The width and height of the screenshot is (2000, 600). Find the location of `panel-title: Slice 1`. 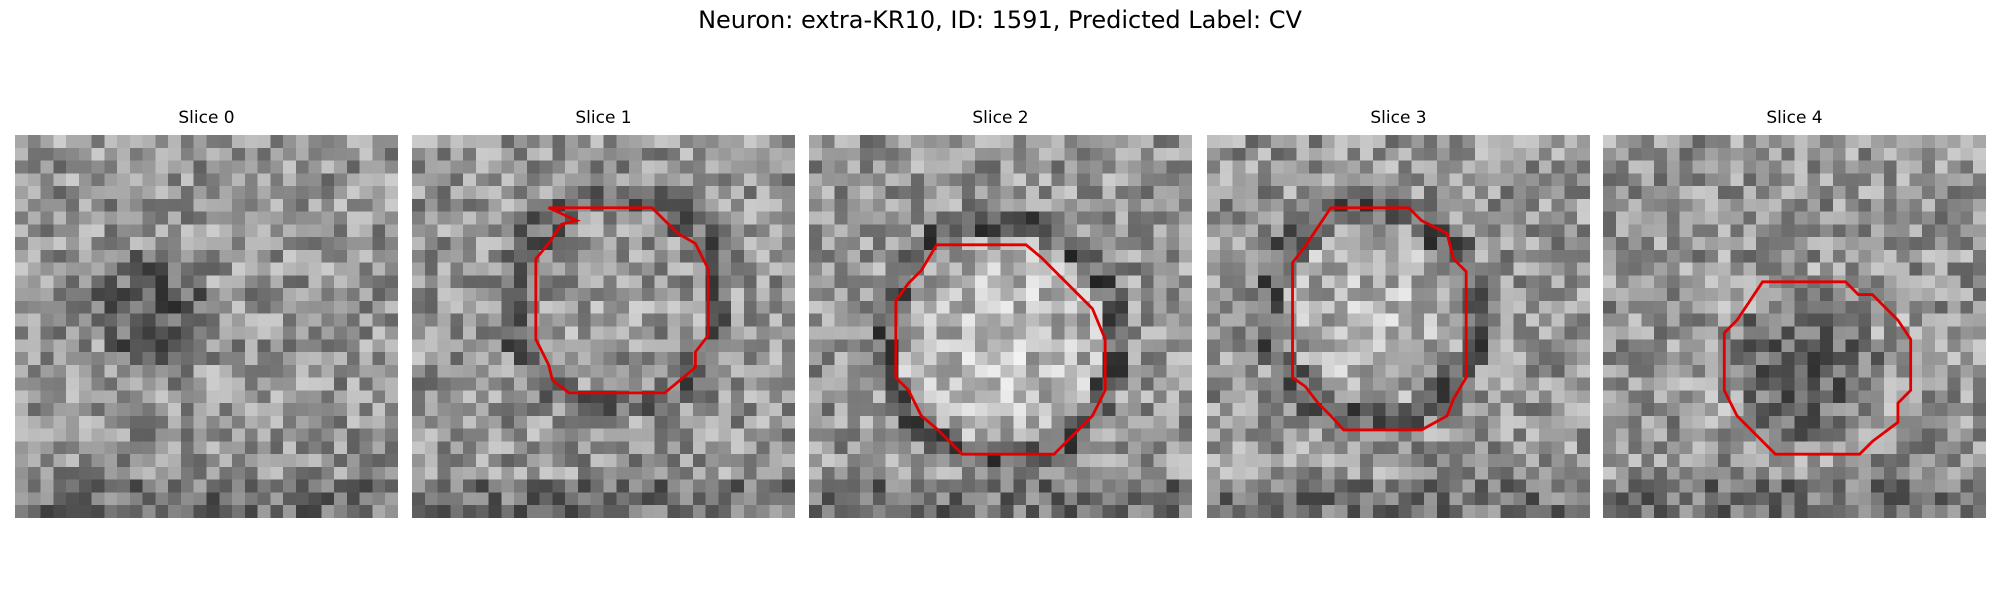

panel-title: Slice 1 is located at coordinates (603, 118).